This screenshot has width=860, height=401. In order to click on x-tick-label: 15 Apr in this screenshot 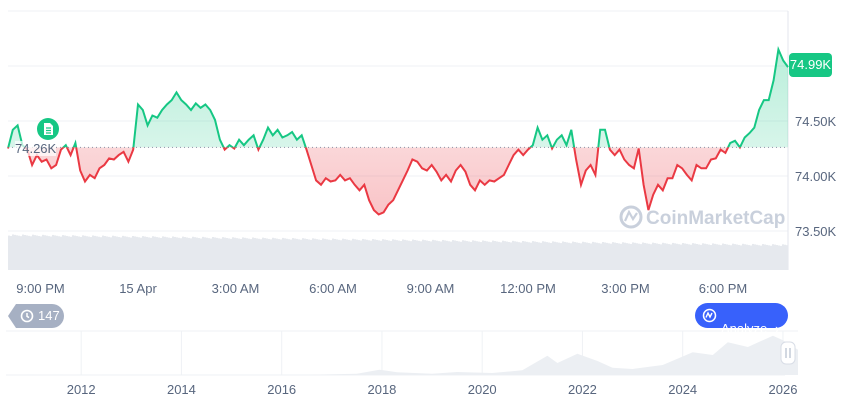, I will do `click(138, 288)`.